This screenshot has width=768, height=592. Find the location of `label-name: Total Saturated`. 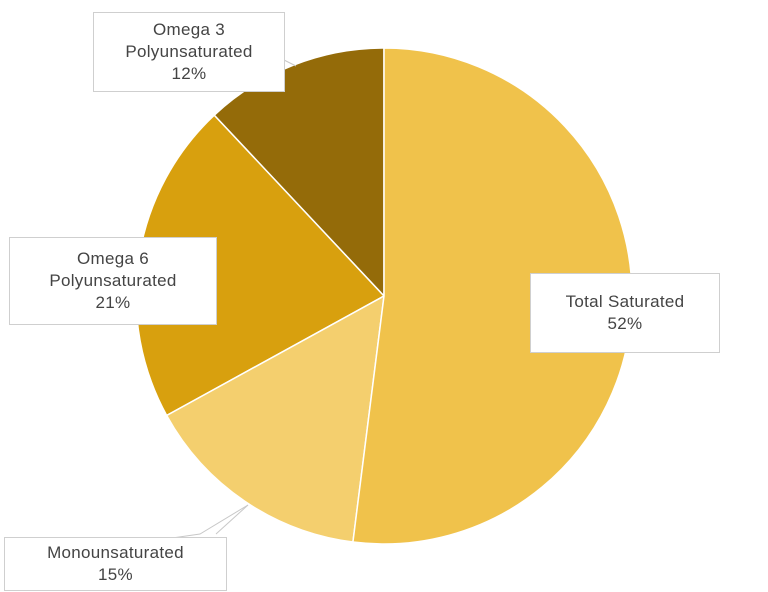

label-name: Total Saturated is located at coordinates (625, 301).